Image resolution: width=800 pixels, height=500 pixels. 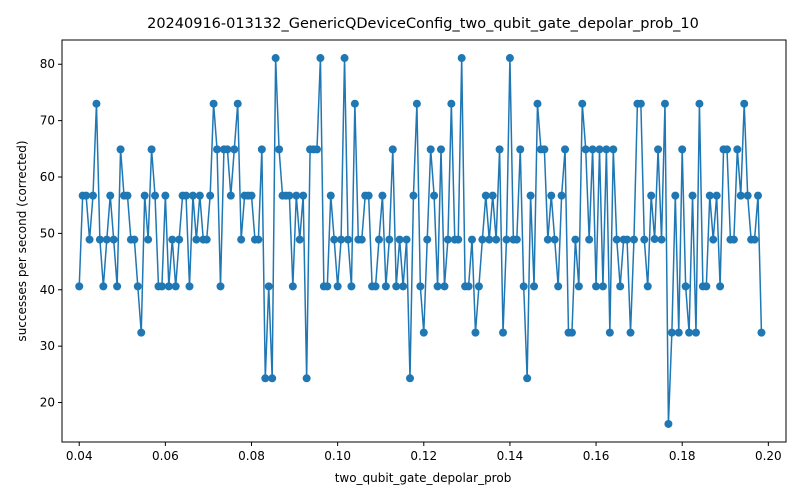 What do you see at coordinates (47, 233) in the screenshot?
I see `y-tick-label: 50` at bounding box center [47, 233].